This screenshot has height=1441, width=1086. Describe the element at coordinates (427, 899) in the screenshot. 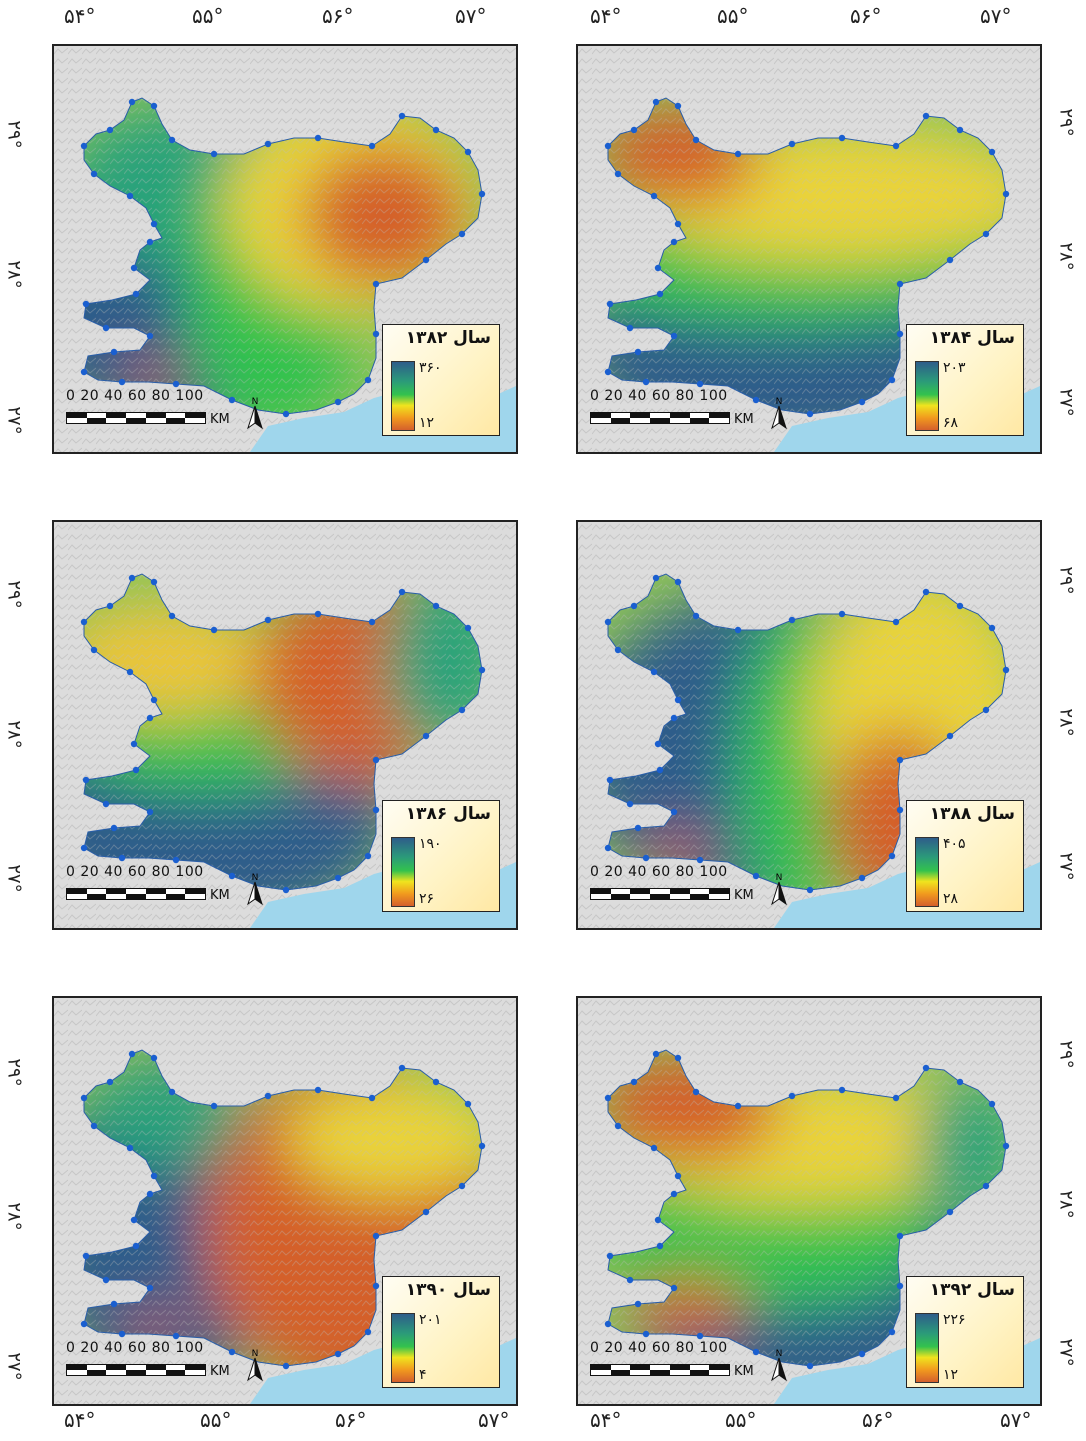

I see `legend-min-value: ۲۶` at that location.